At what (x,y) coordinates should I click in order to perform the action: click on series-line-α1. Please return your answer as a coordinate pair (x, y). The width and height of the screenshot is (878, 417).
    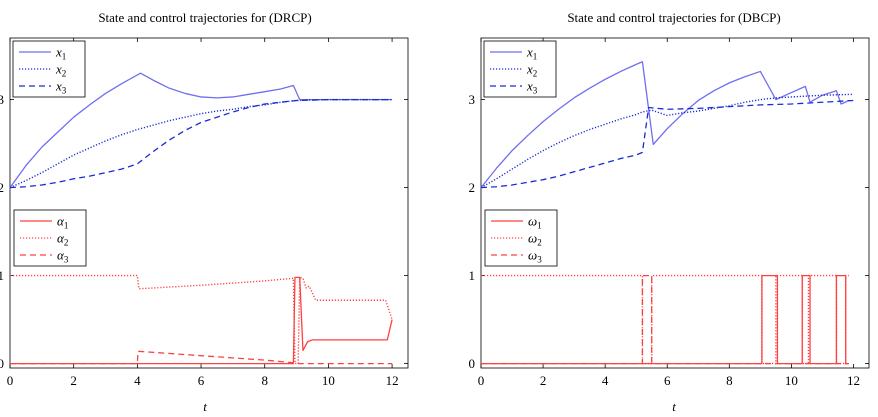
    Looking at the image, I should click on (201, 320).